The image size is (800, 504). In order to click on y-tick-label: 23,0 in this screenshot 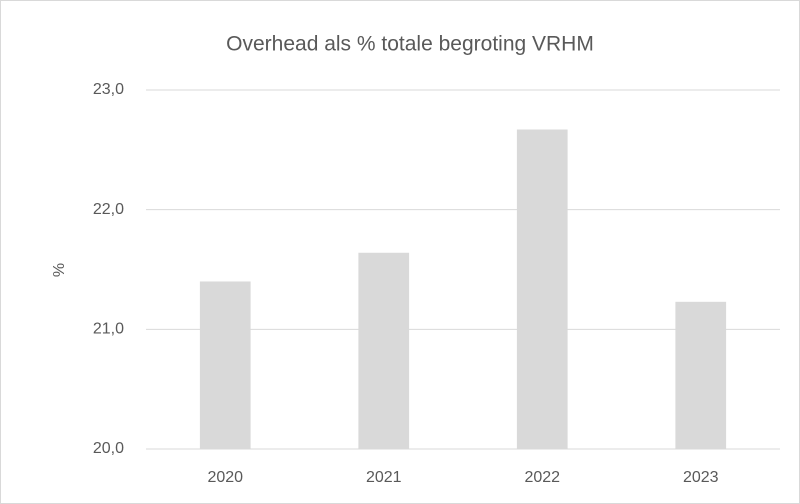, I will do `click(108, 89)`.